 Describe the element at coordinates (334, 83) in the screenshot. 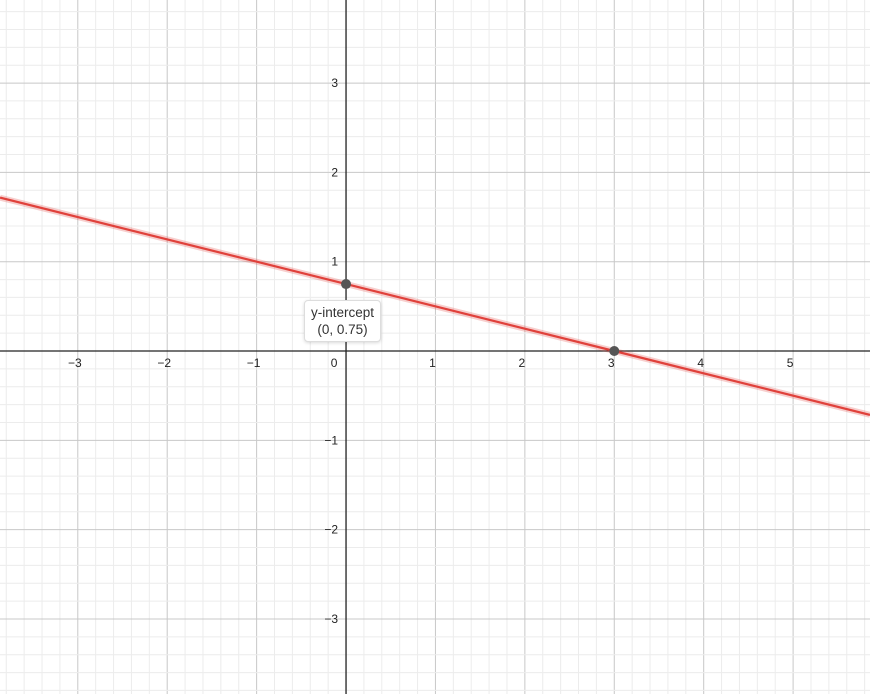

I see `y-tick-label: 3` at that location.